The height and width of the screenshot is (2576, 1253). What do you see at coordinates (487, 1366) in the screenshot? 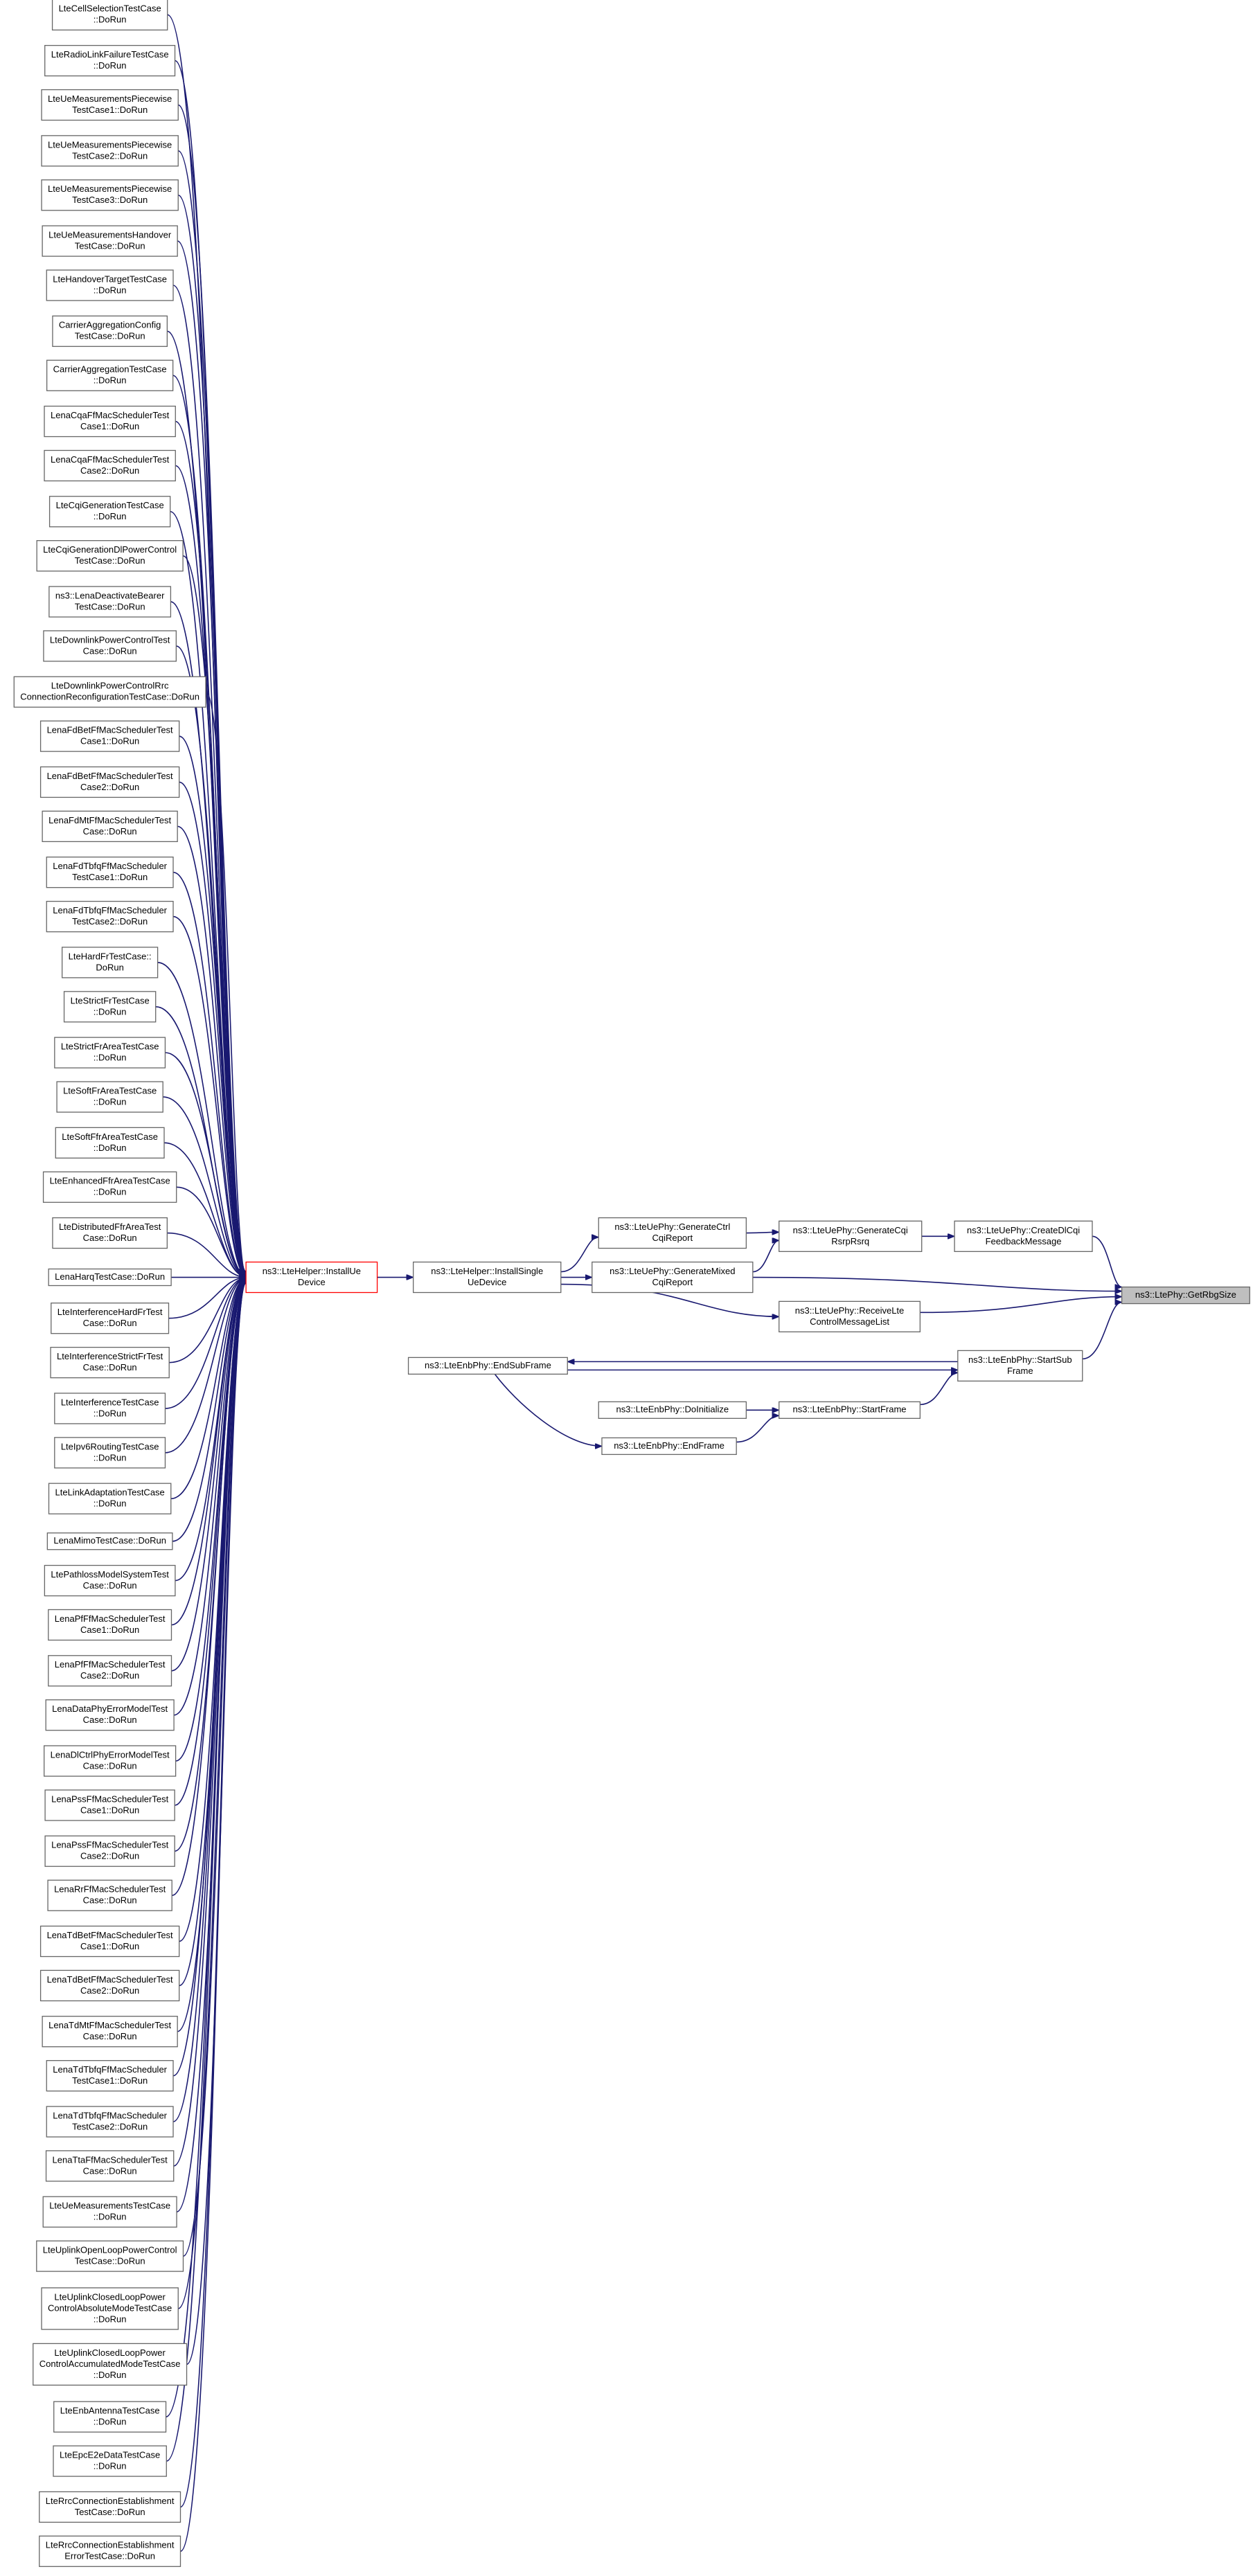
I see `node: ns3::LteEnbPhy::EndSubFrame` at bounding box center [487, 1366].